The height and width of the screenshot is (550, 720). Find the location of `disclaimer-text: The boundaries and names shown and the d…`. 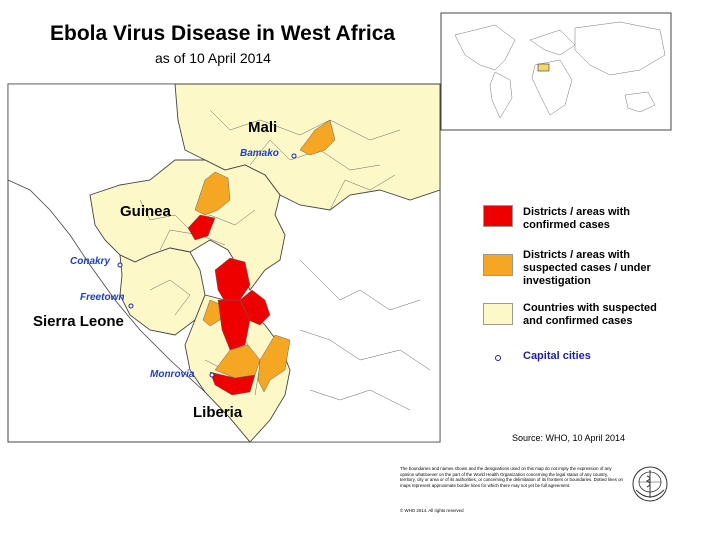

disclaimer-text: The boundaries and names shown and the d… is located at coordinates (511, 477).